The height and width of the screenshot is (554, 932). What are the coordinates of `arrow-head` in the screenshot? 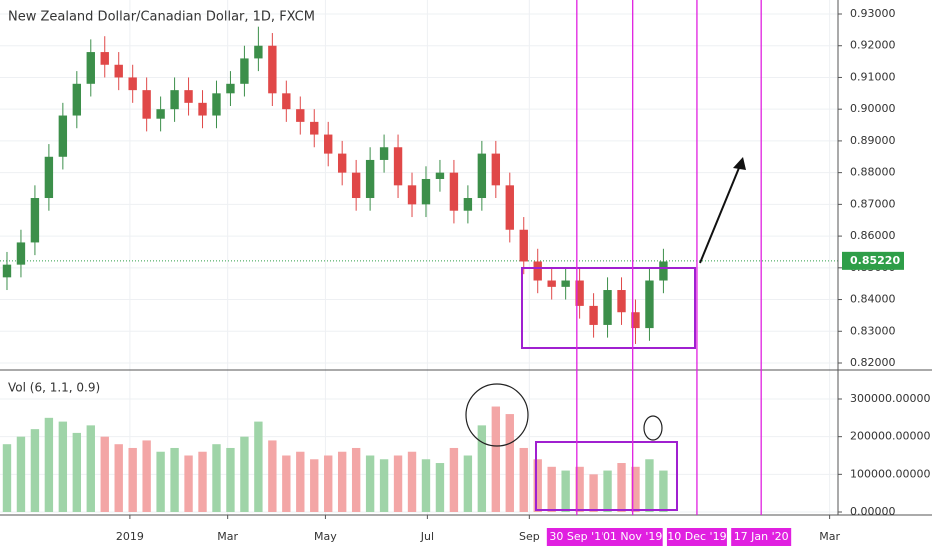 It's located at (739, 163).